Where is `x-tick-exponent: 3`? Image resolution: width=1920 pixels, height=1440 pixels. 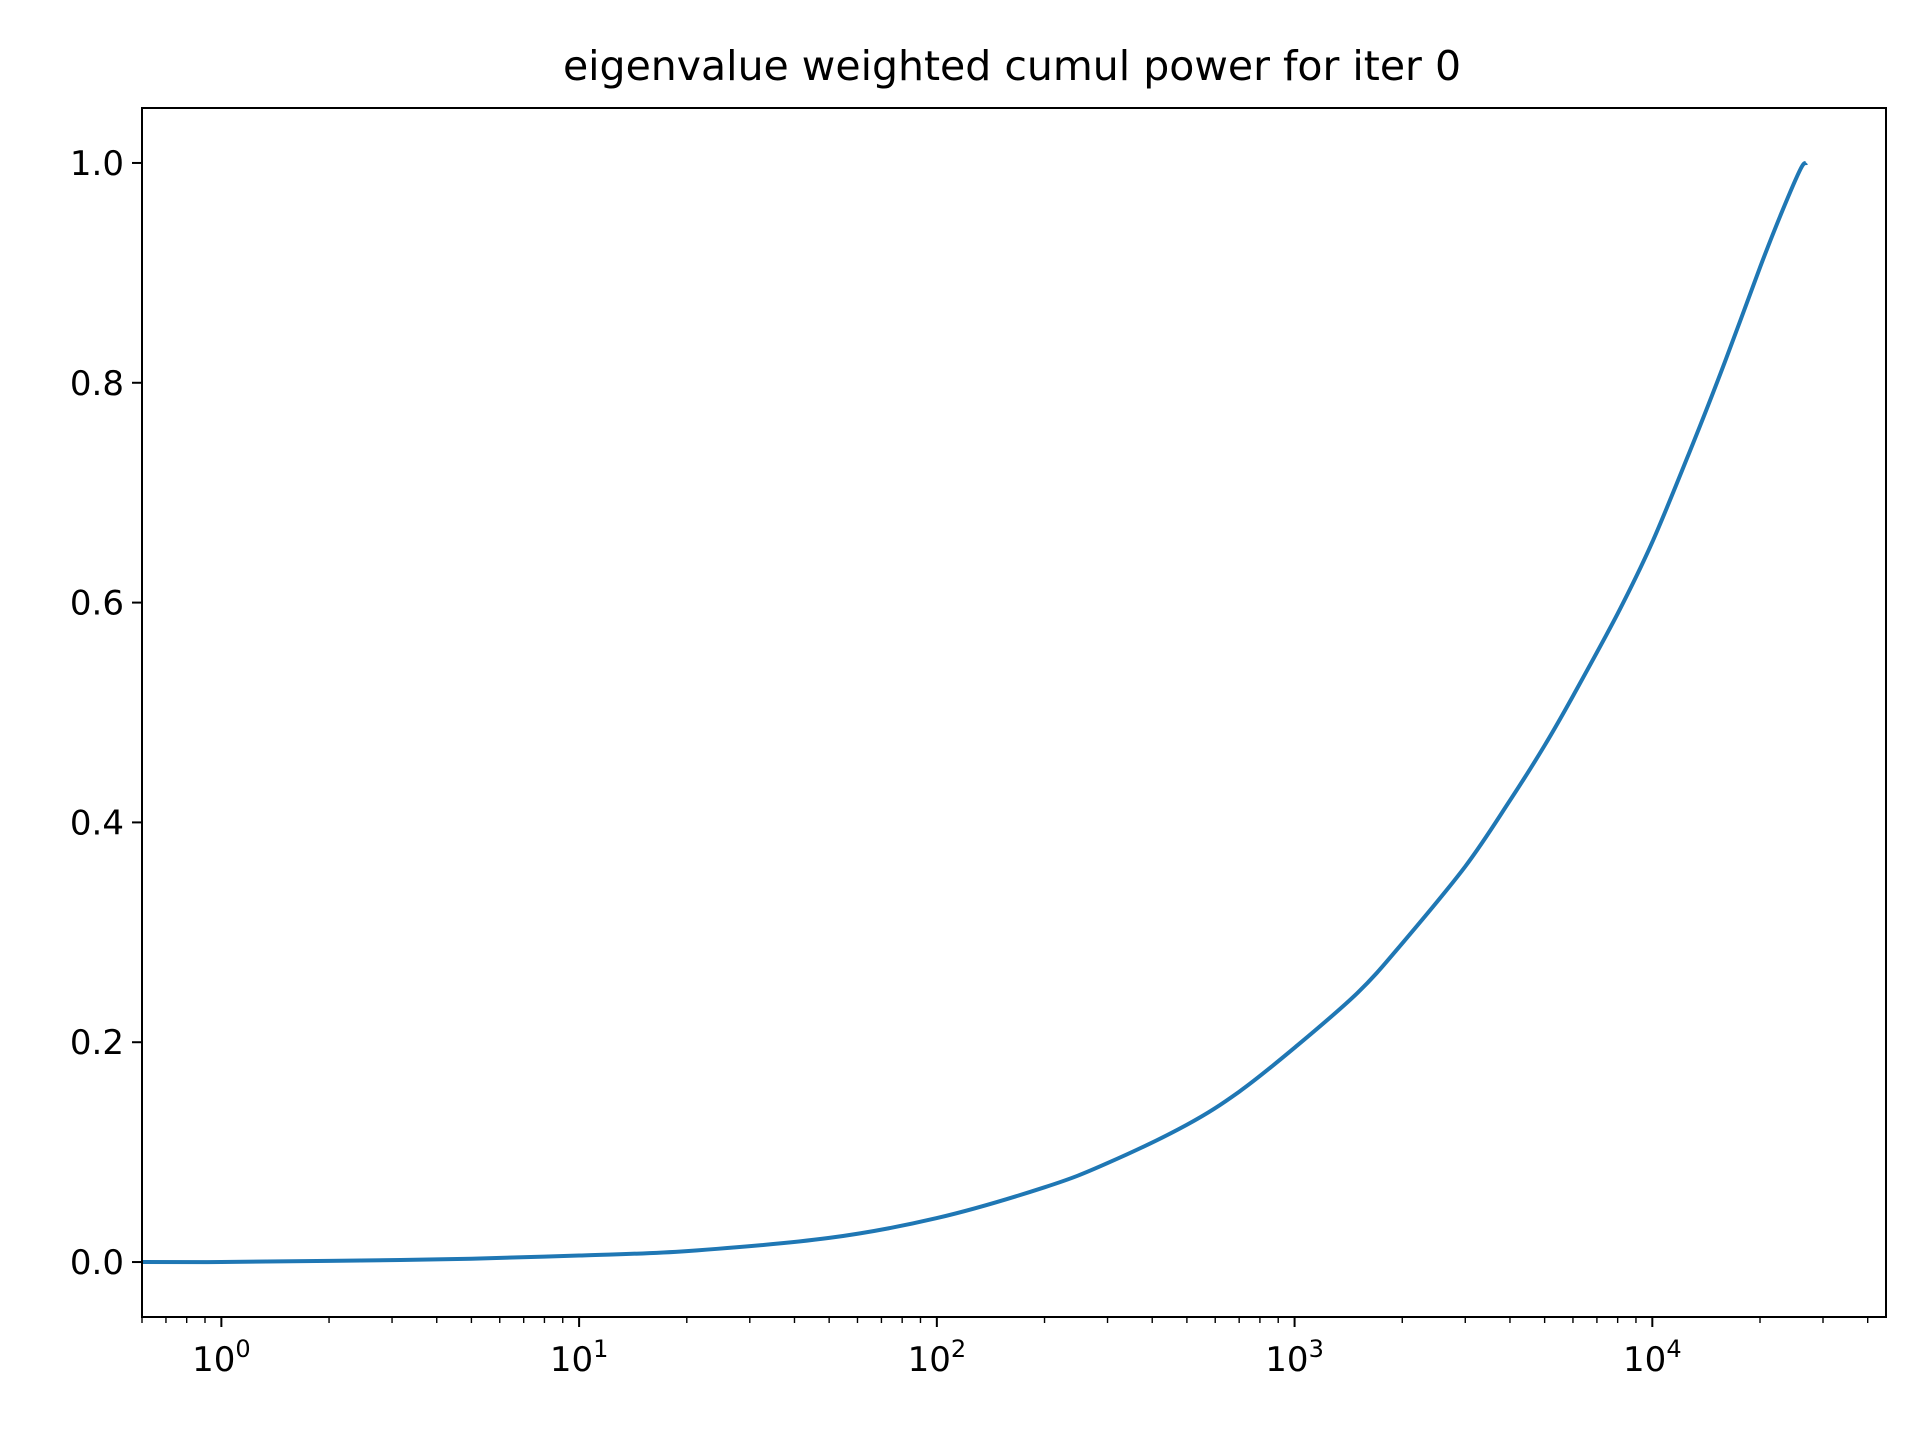 x-tick-exponent: 3 is located at coordinates (1316, 1349).